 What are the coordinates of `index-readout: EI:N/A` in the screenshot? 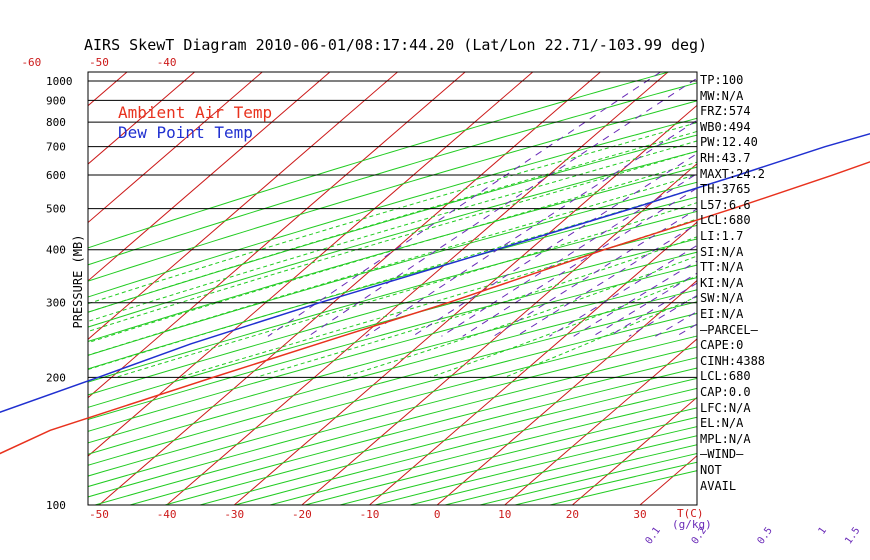 It's located at (722, 314).